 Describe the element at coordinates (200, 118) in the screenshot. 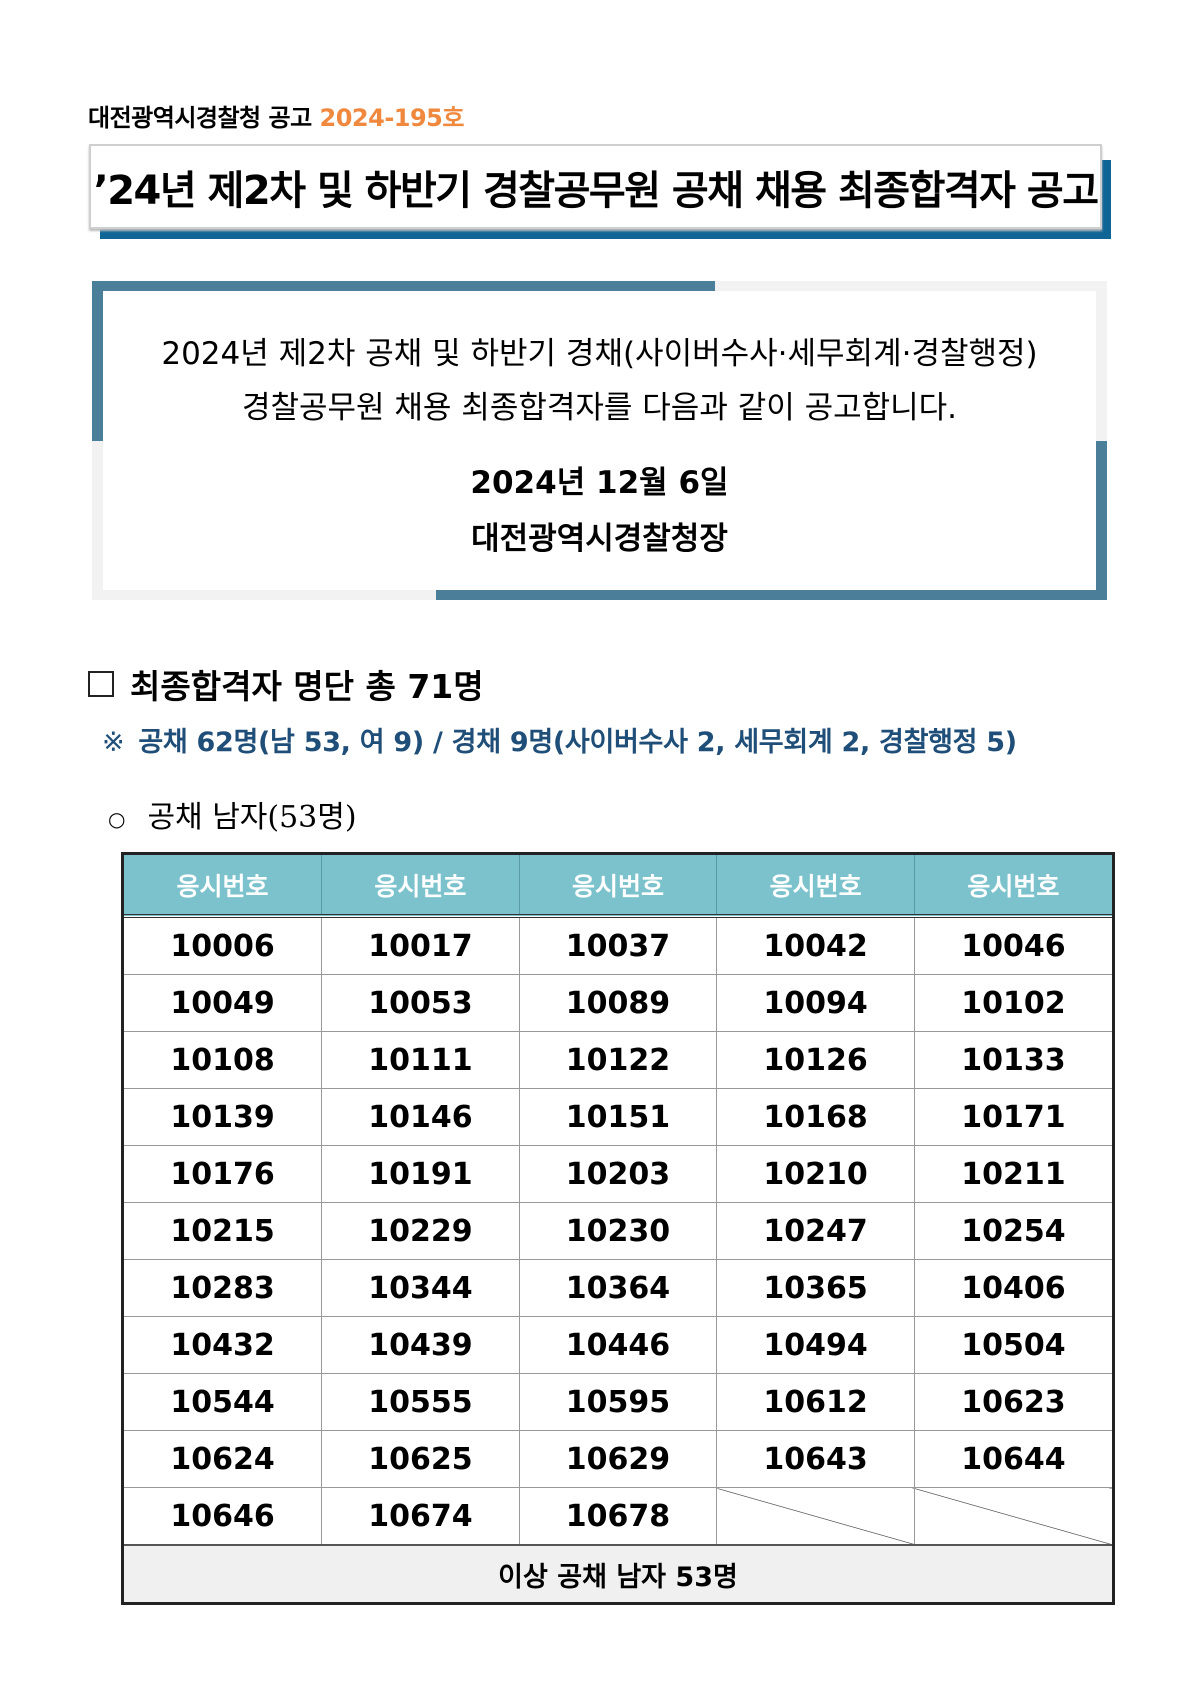

I see `agency-name: 대전광역시경찰청 공고` at that location.